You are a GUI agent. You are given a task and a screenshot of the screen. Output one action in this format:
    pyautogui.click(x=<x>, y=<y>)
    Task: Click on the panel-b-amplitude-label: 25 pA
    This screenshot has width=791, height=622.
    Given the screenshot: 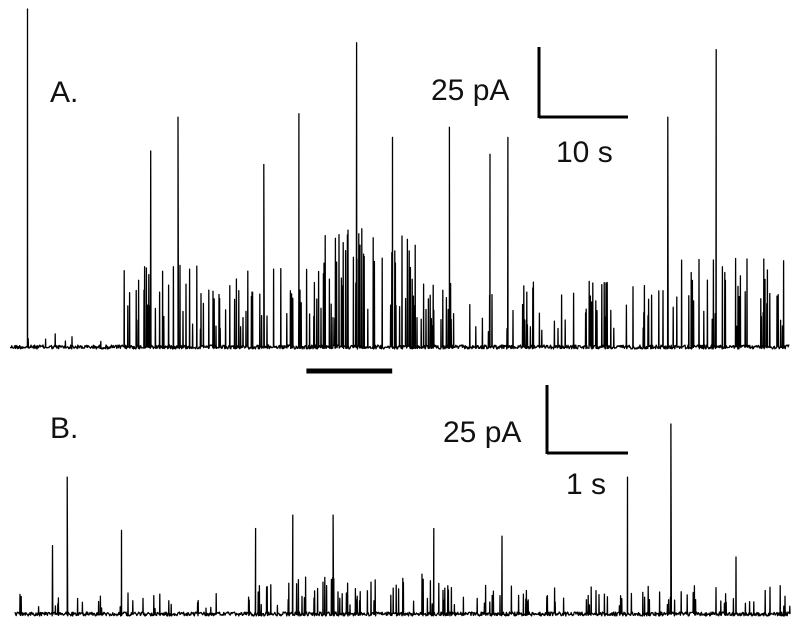 What is the action you would take?
    pyautogui.click(x=482, y=432)
    